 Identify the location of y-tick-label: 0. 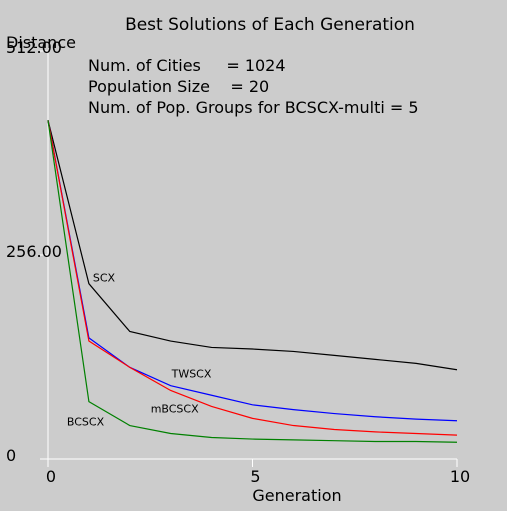
(11, 455).